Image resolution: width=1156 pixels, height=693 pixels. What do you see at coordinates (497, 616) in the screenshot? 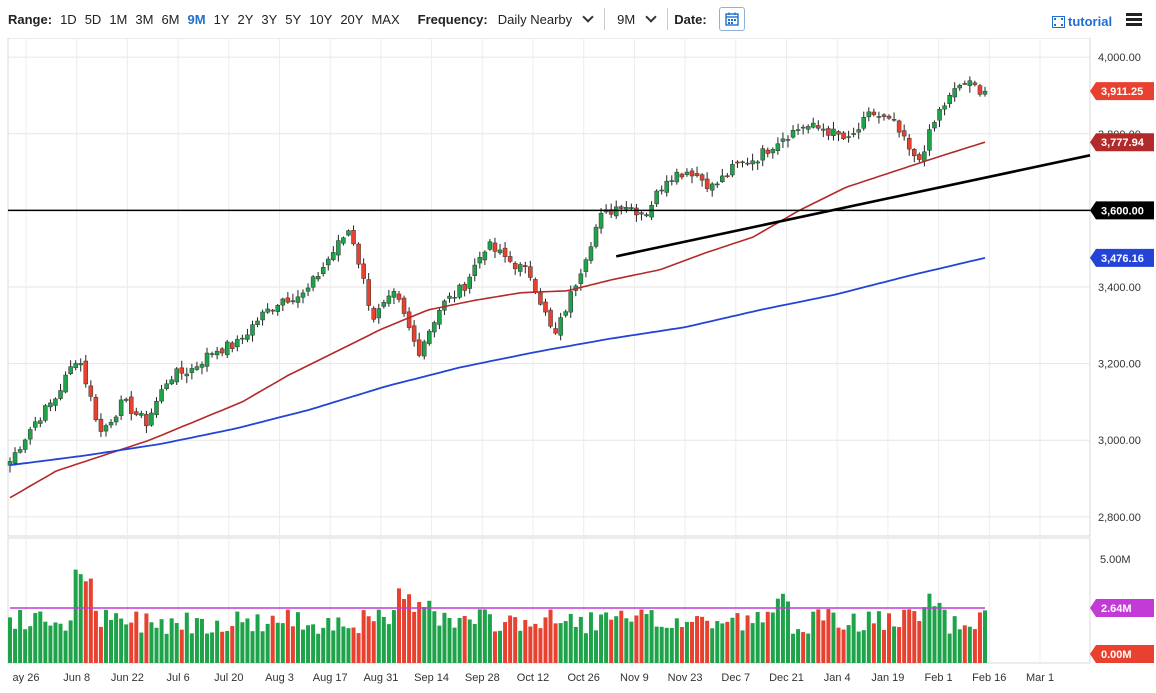
I see `volume-bars` at bounding box center [497, 616].